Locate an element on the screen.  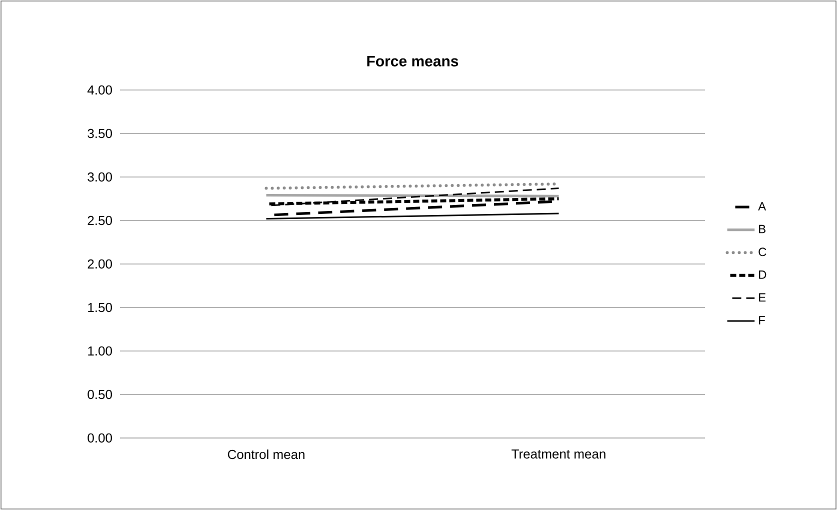
legend-label: D is located at coordinates (762, 274).